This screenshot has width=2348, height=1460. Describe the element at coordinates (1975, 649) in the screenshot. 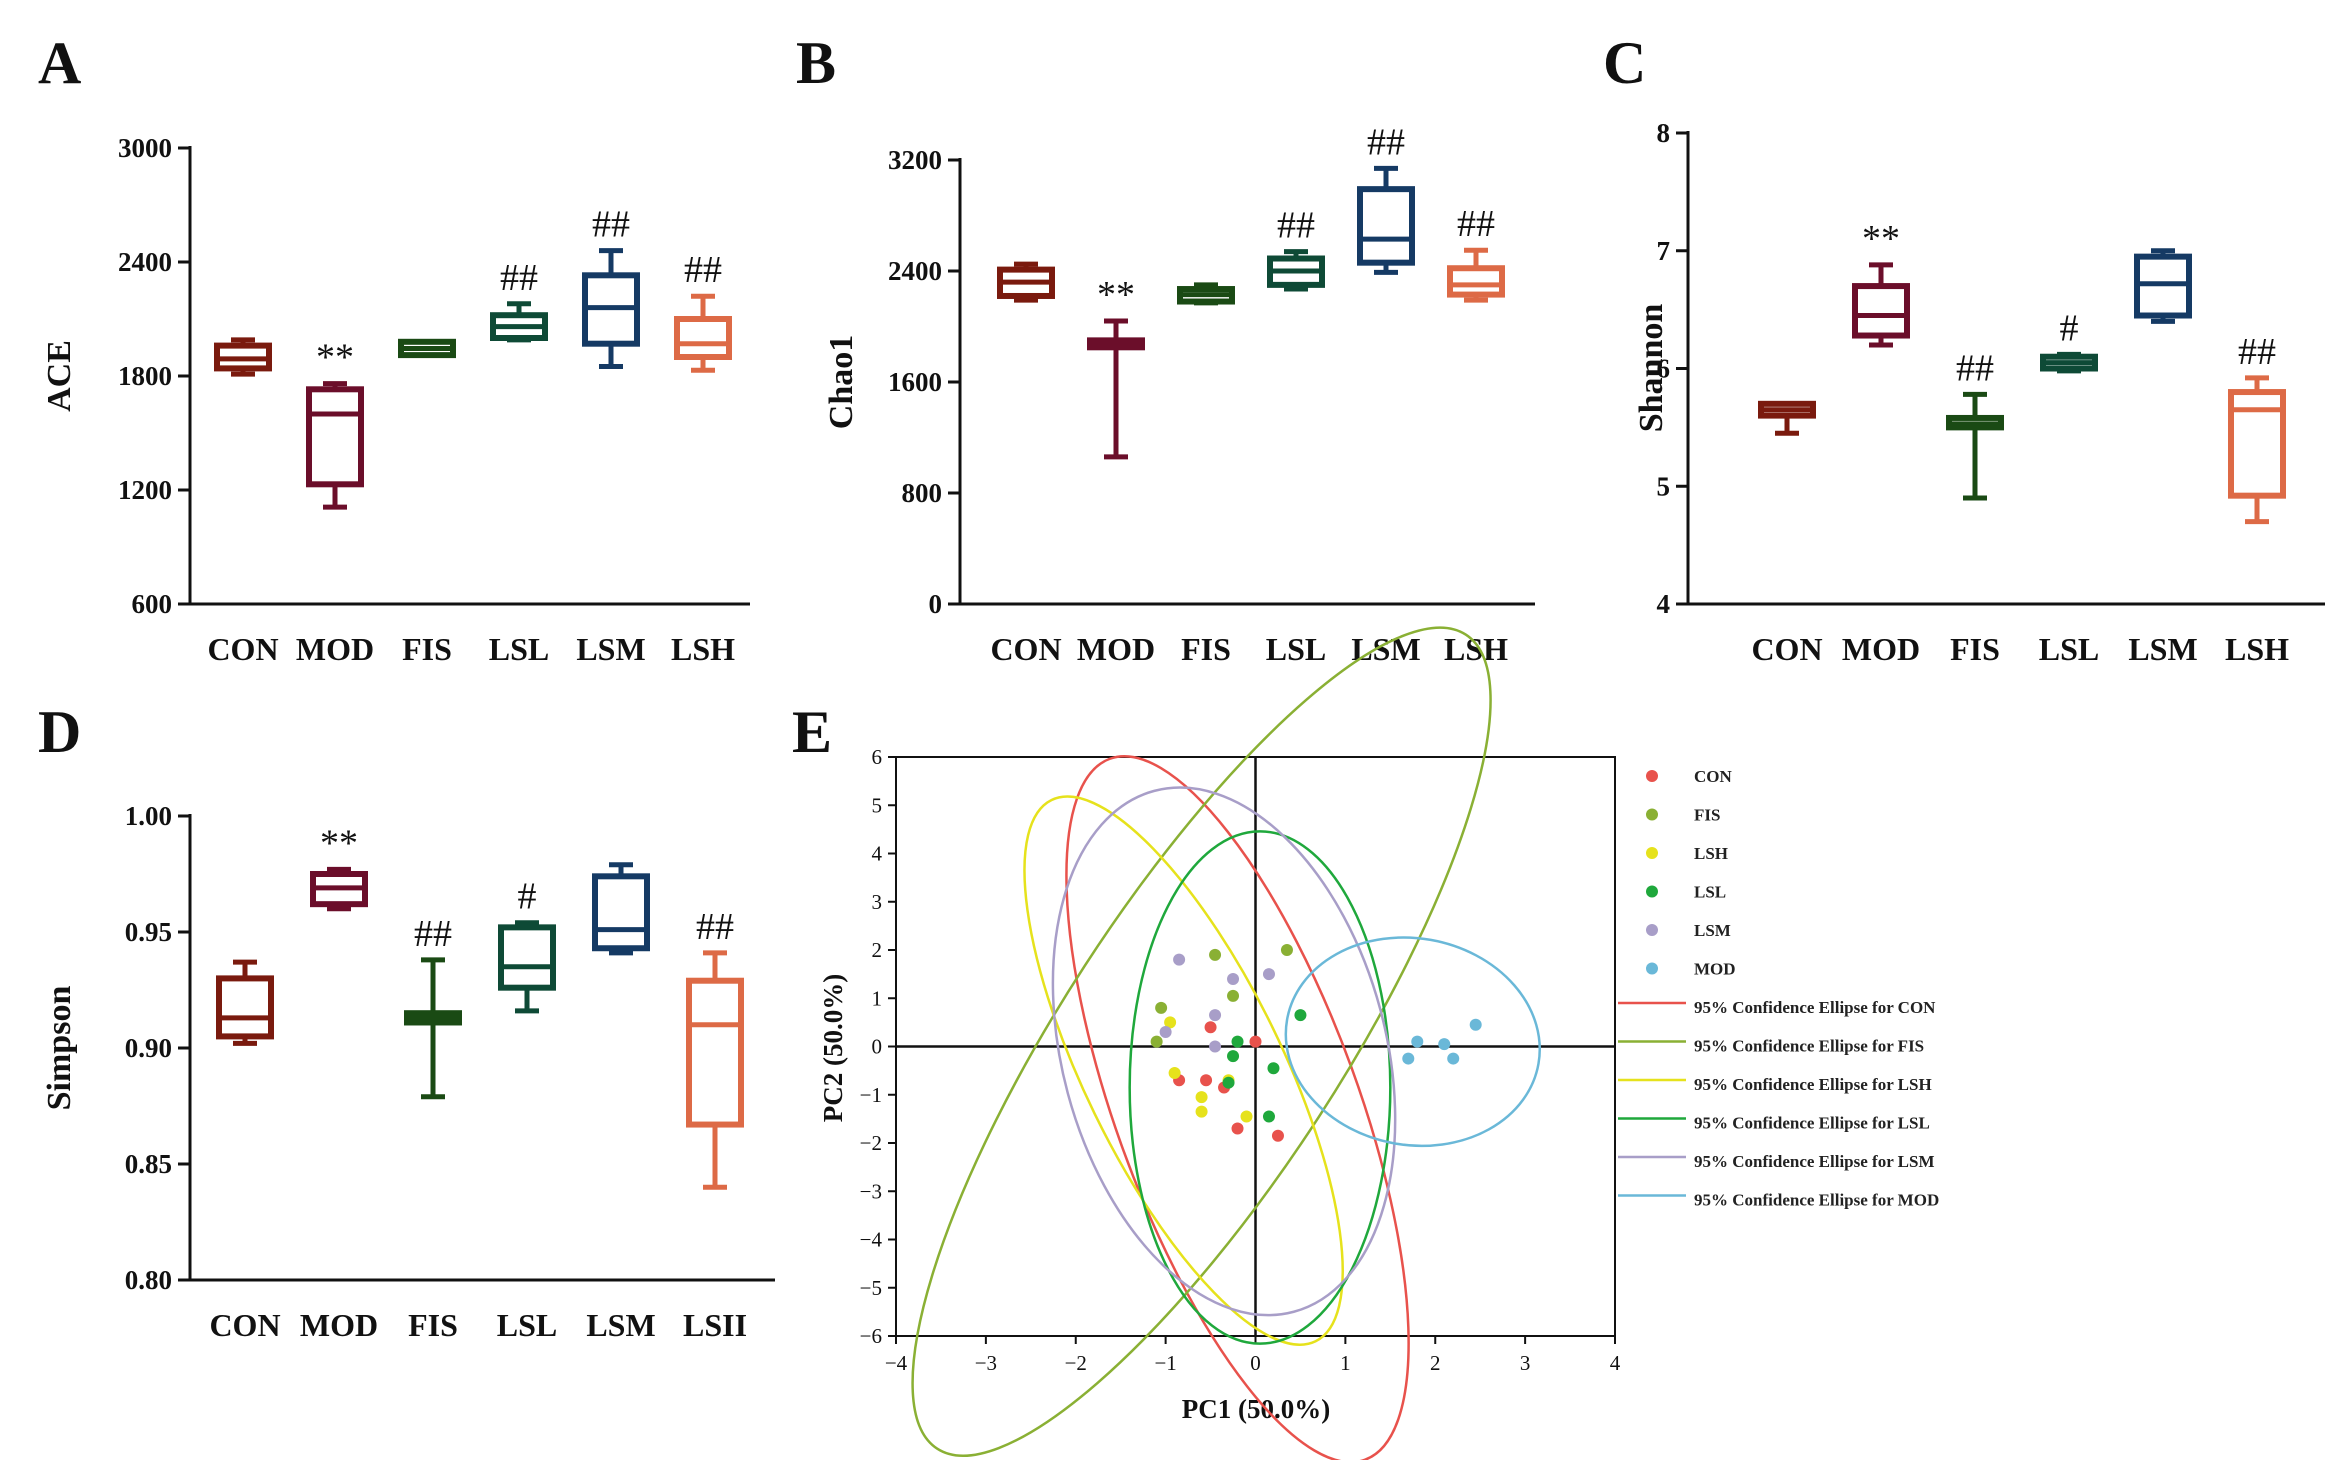

I see `x-category-label: FIS` at that location.